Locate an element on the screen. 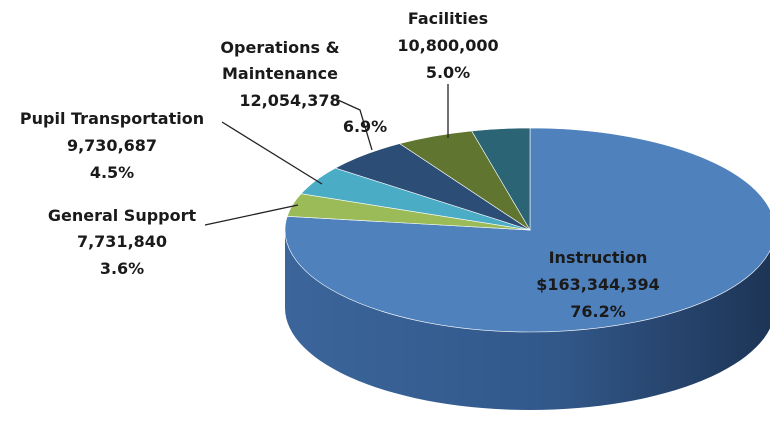 The width and height of the screenshot is (770, 421). percent-label: 6.9% is located at coordinates (365, 126).